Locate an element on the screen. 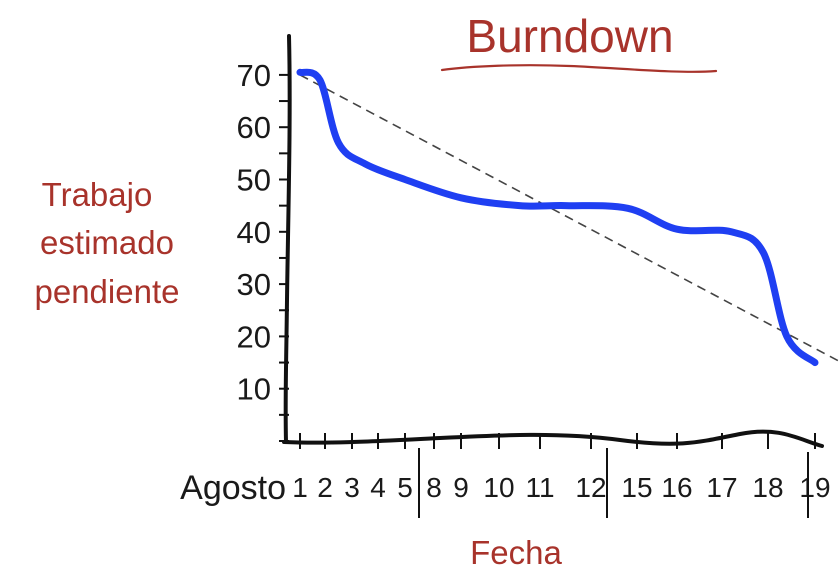 The height and width of the screenshot is (577, 839). y-tick-label: 70 is located at coordinates (254, 75).